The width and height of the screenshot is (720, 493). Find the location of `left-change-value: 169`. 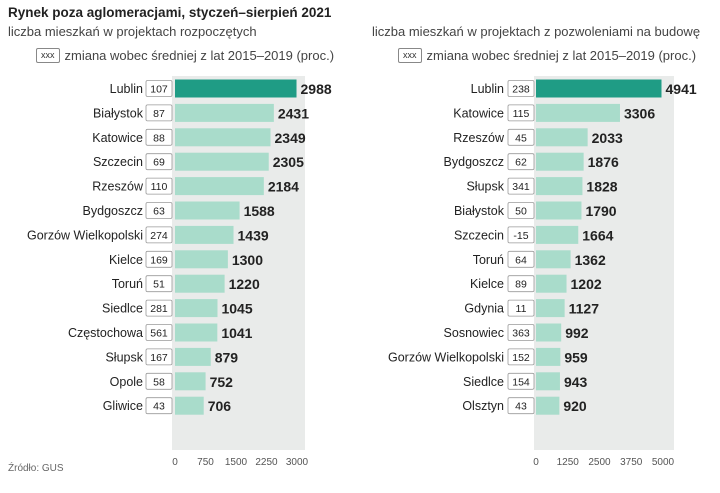

left-change-value: 169 is located at coordinates (159, 260).